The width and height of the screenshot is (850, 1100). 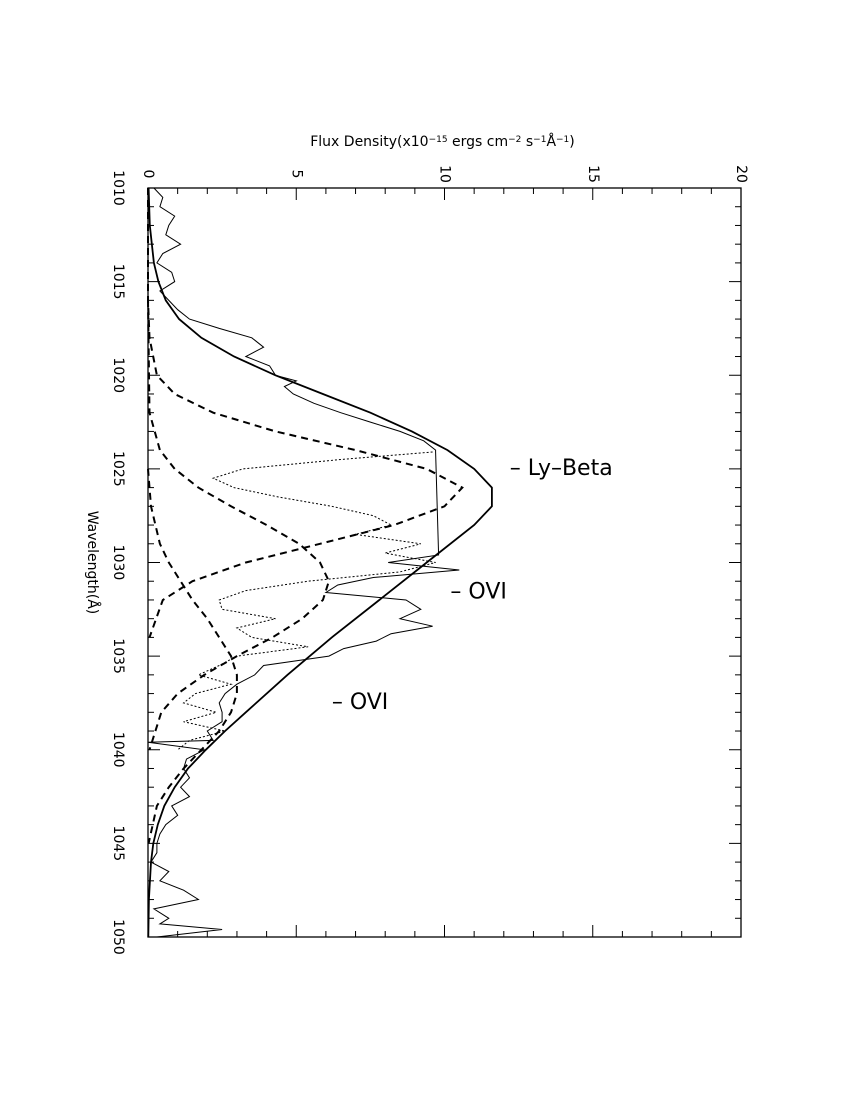 What do you see at coordinates (593, 174) in the screenshot?
I see `flux-tick-label: 15` at bounding box center [593, 174].